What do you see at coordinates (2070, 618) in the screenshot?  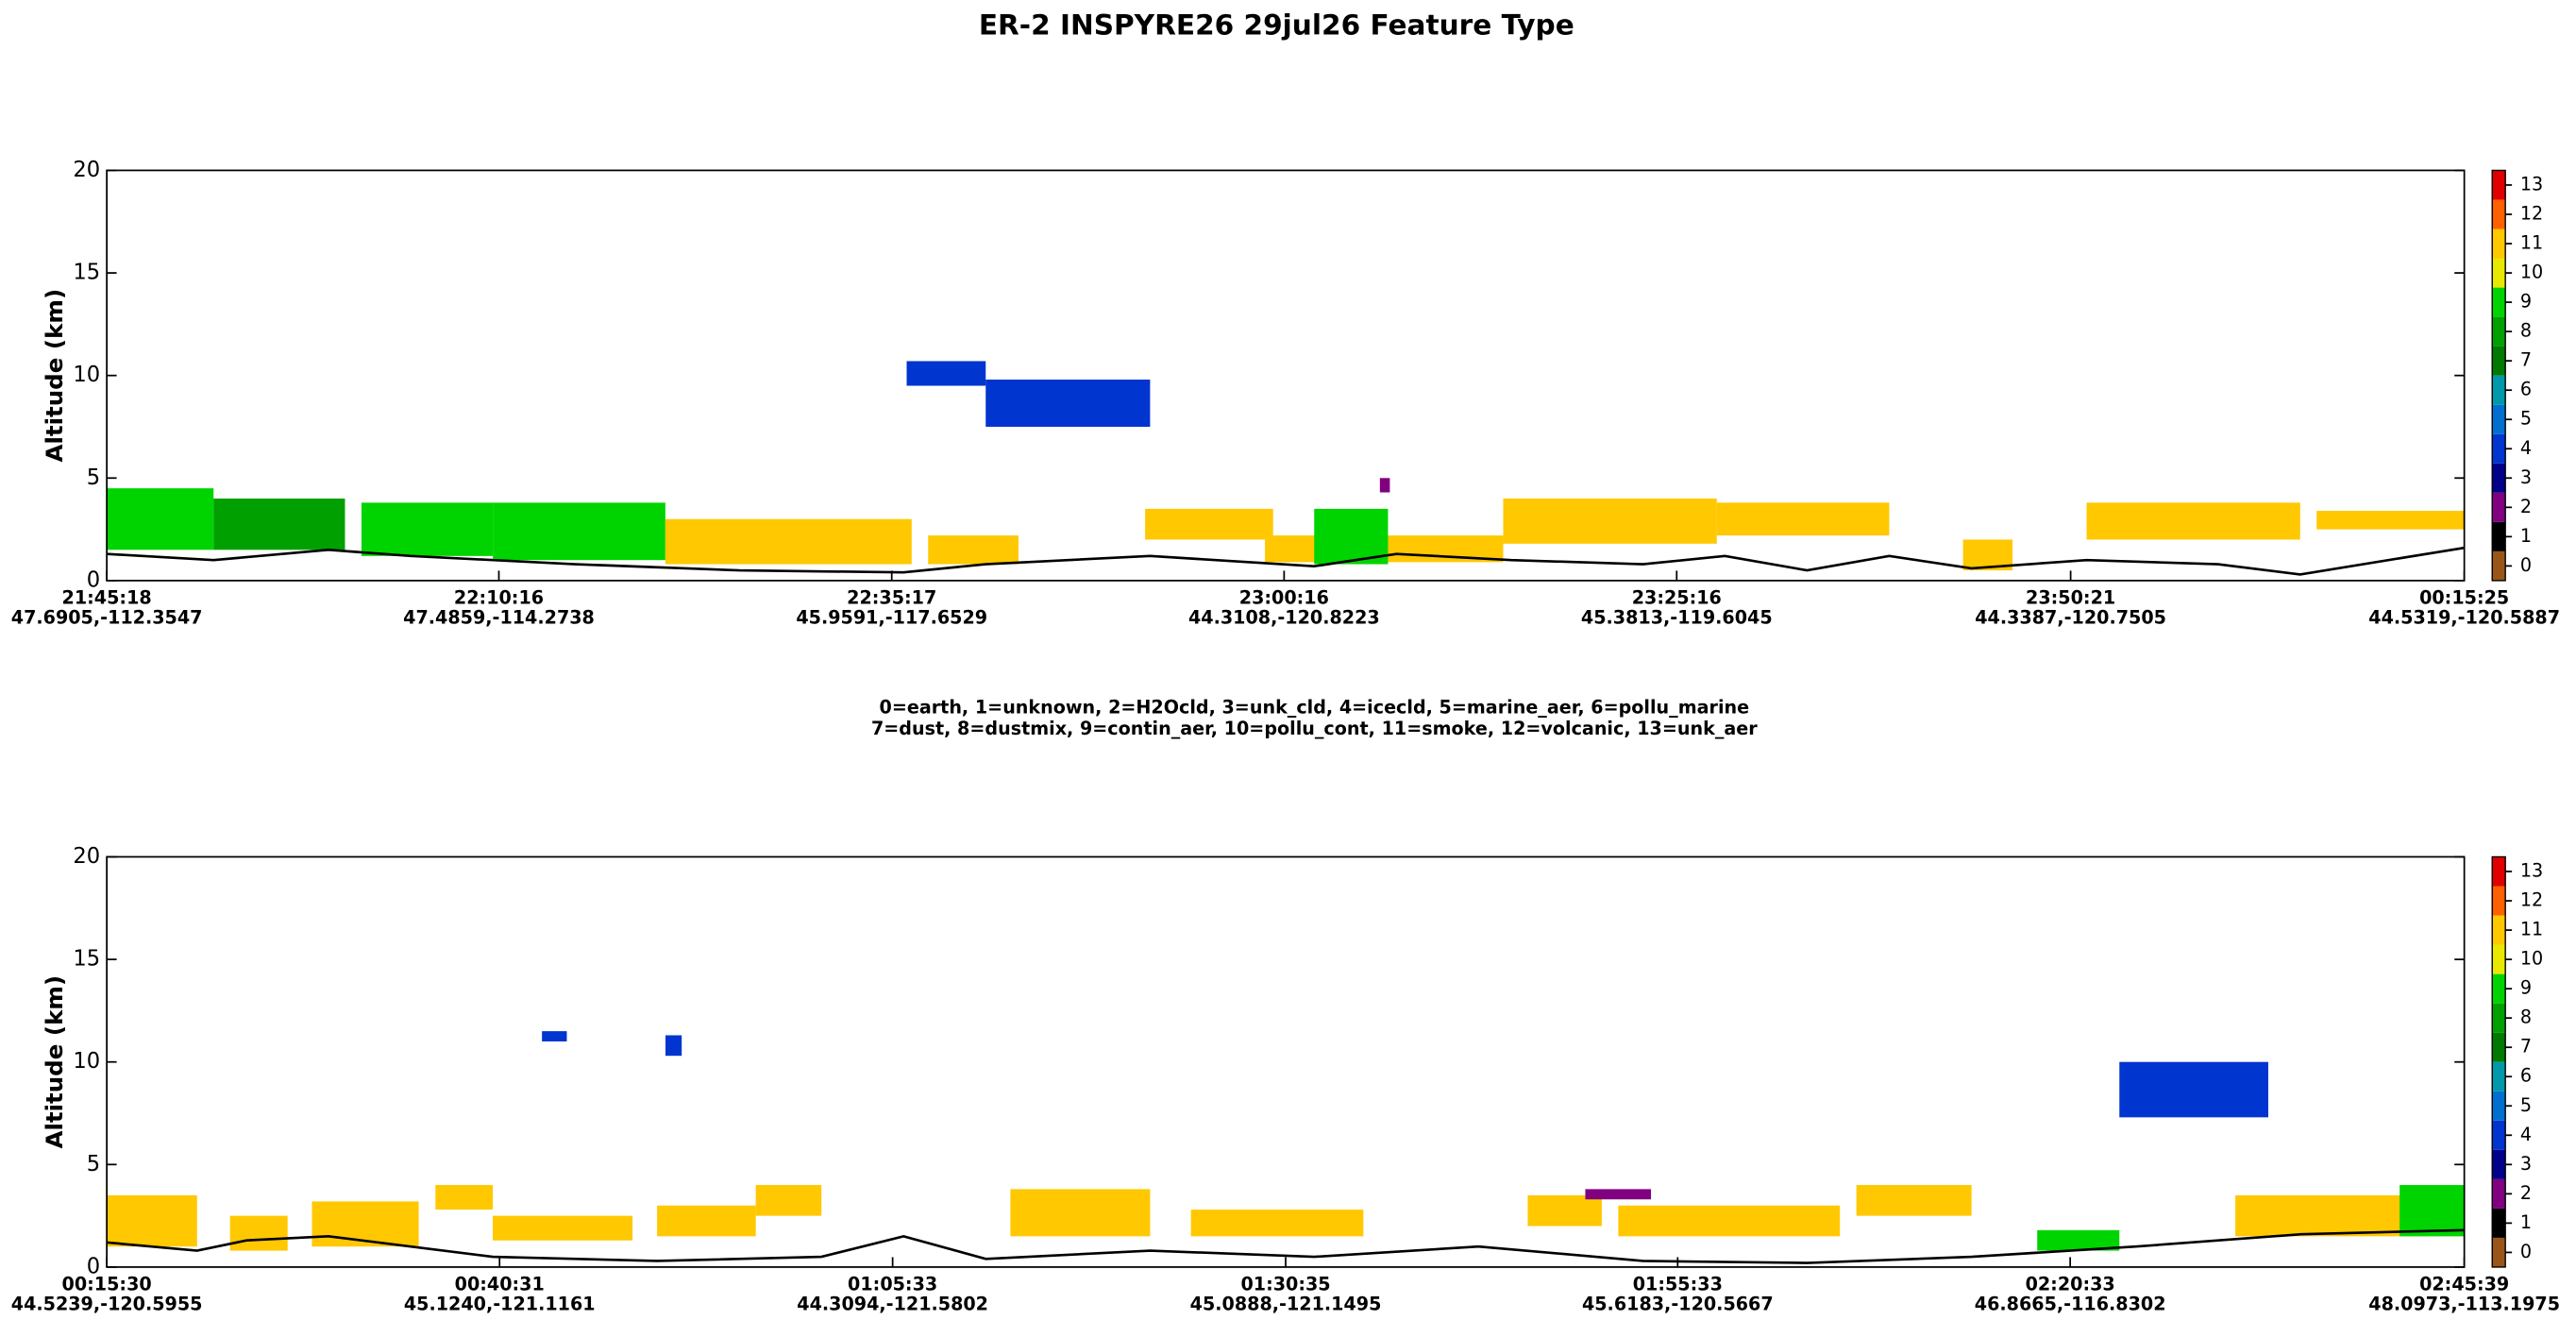 I see `x-tick-location: 44.3387,-120.7505` at bounding box center [2070, 618].